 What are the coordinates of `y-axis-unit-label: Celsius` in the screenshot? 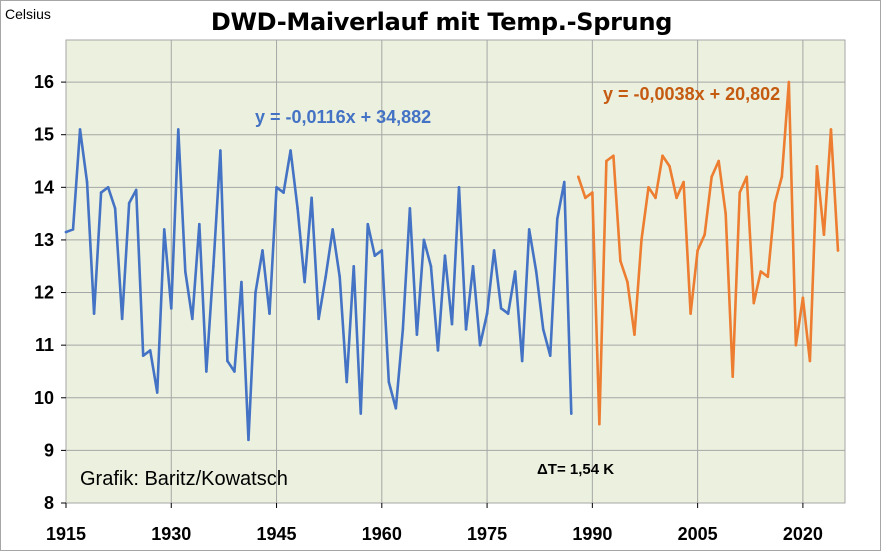 It's located at (28, 14).